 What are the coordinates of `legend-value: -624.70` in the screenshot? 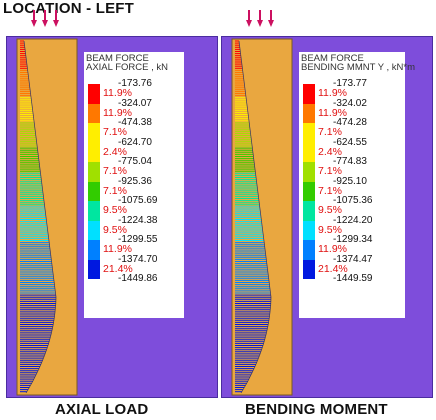 It's located at (135, 142).